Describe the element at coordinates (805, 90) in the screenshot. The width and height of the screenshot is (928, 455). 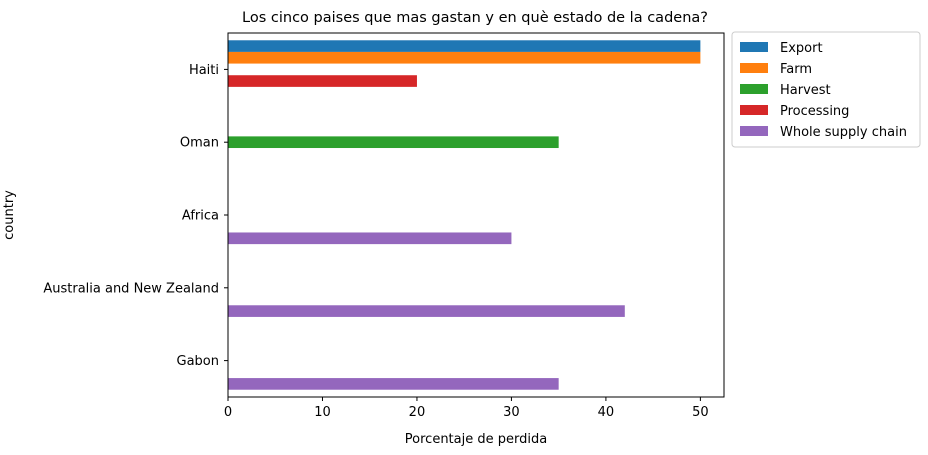
I see `legend-label-harvest: Harvest` at that location.